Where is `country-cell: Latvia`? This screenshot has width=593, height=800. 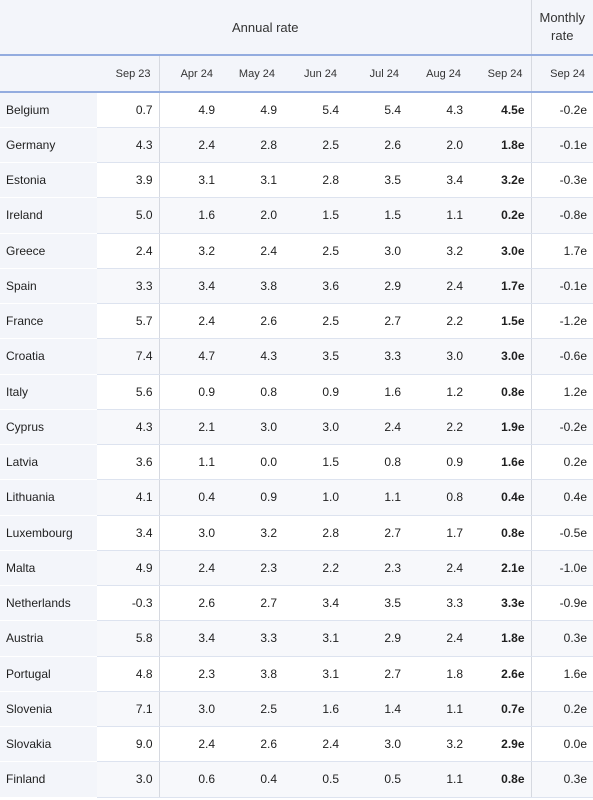 country-cell: Latvia is located at coordinates (48, 462).